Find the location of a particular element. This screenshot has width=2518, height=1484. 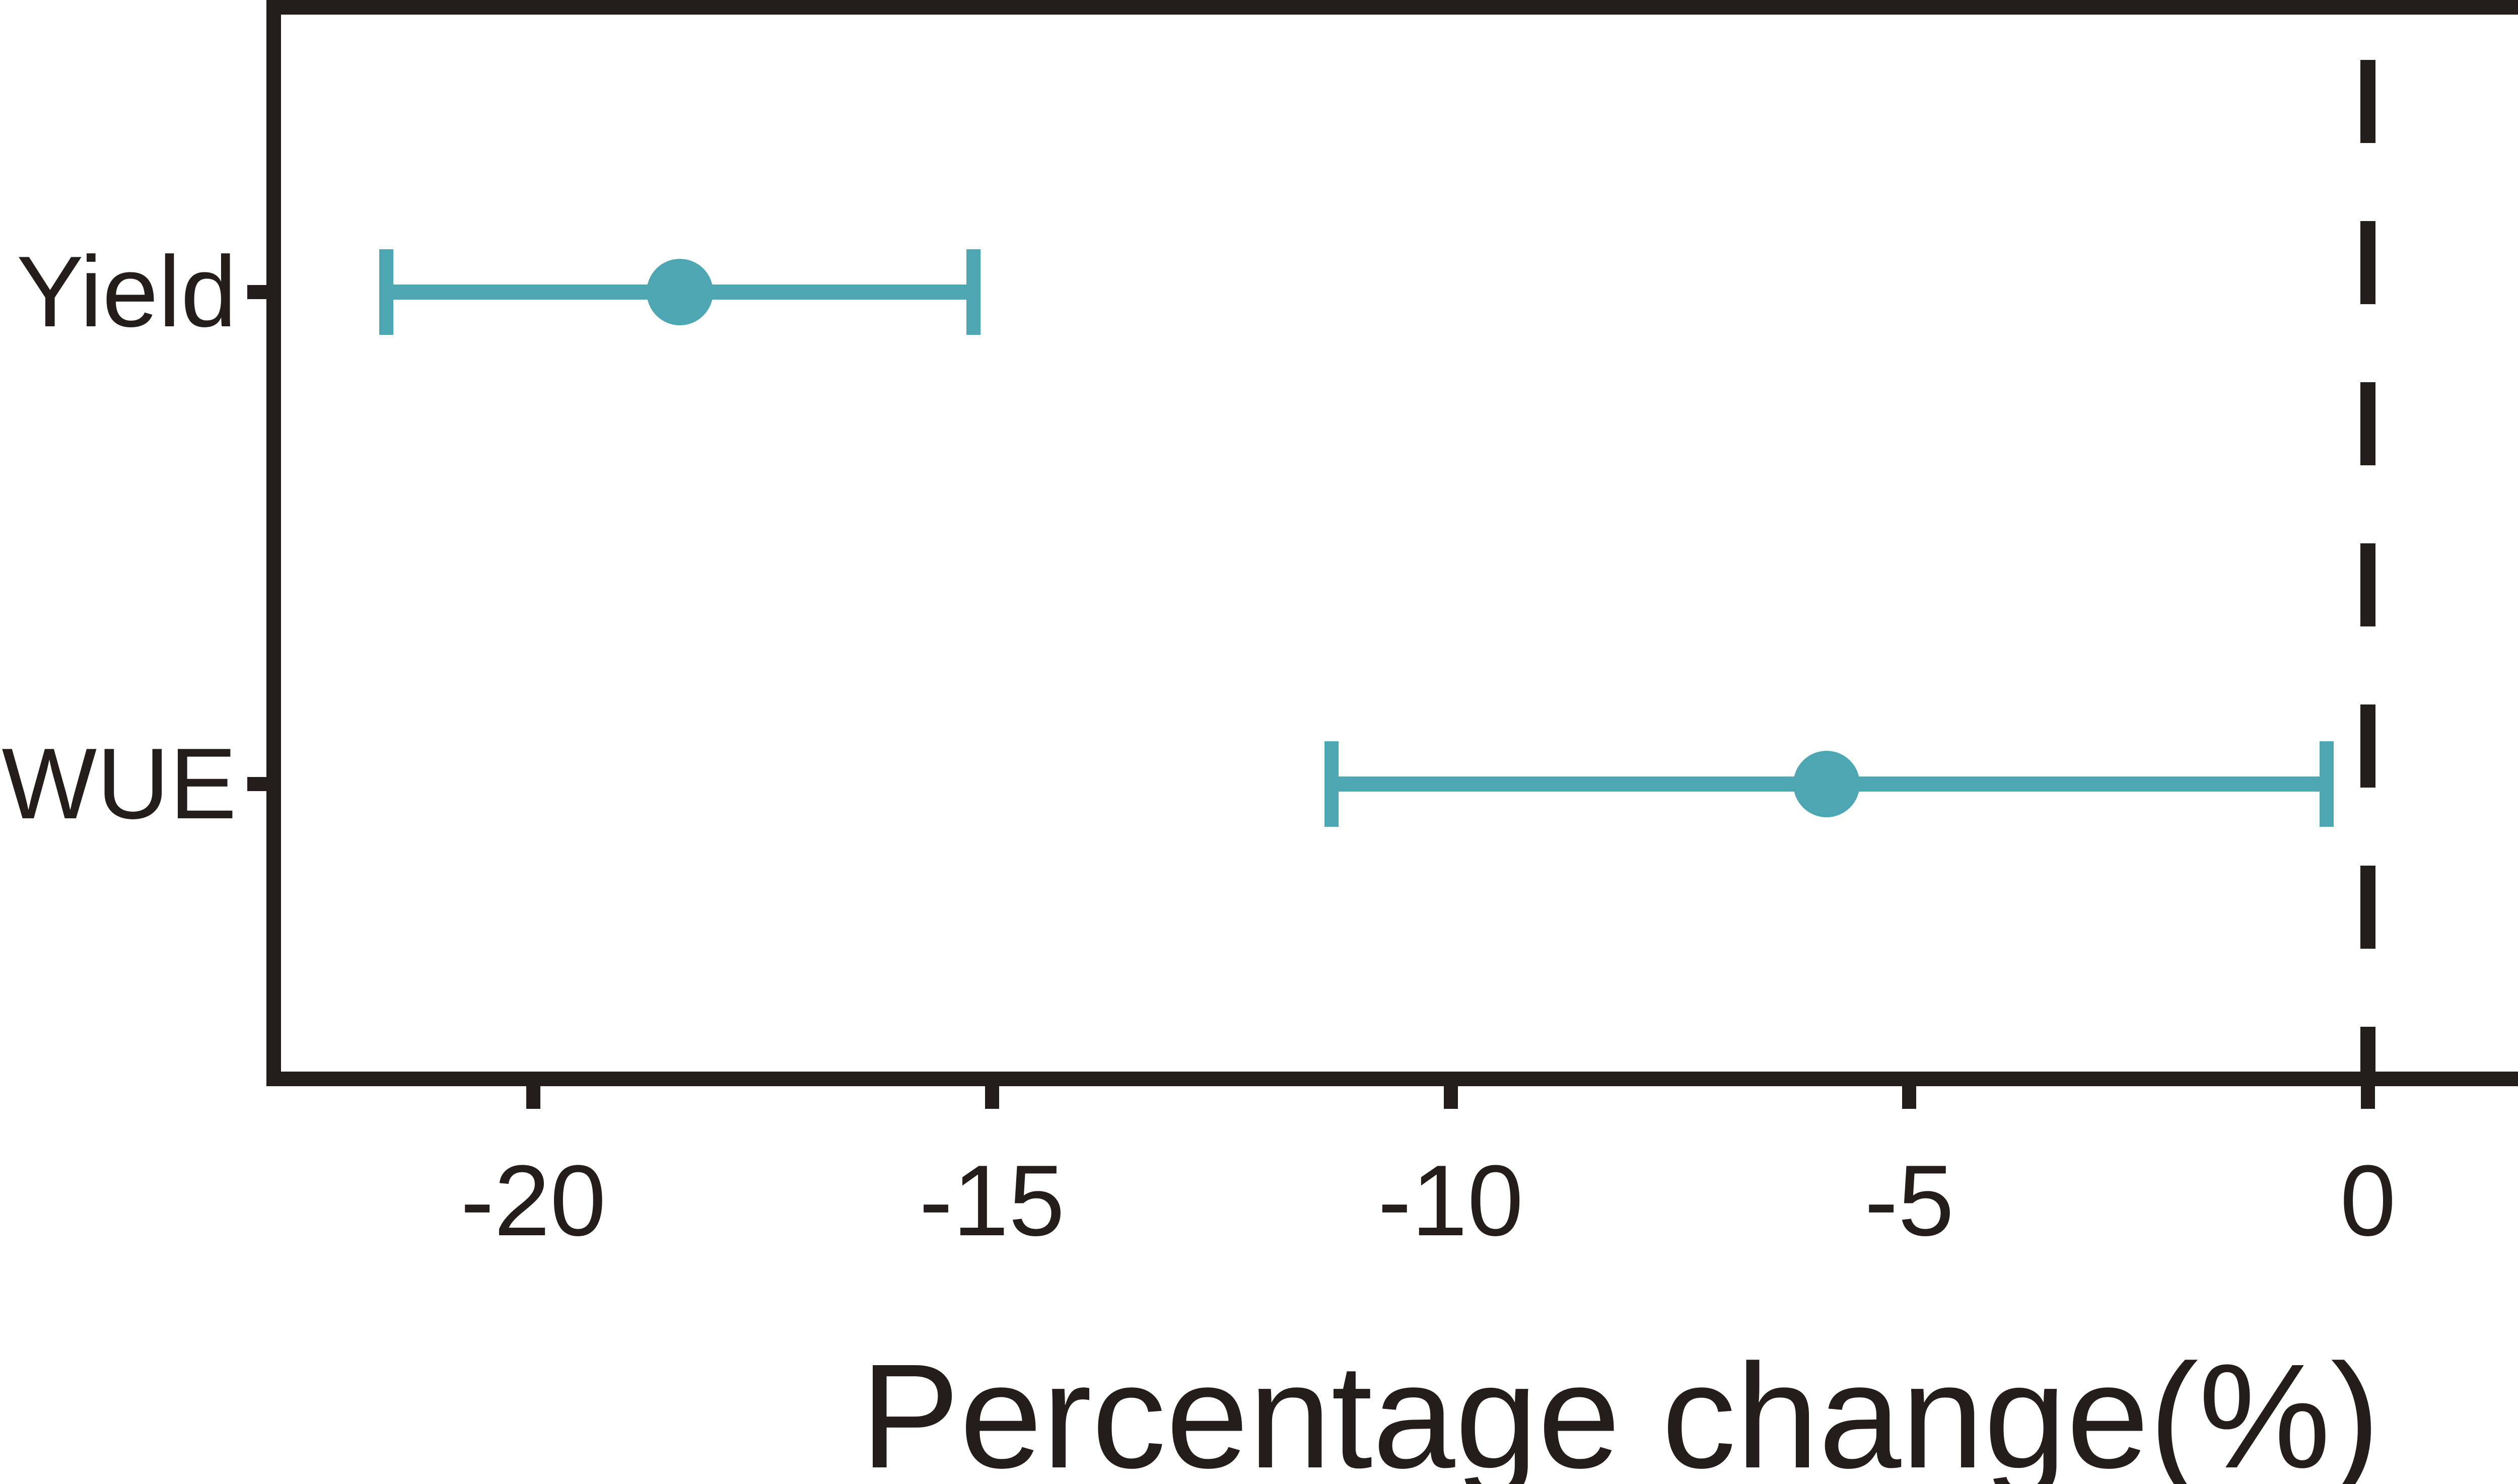

x-axis-tick--15 is located at coordinates (992, 1097).